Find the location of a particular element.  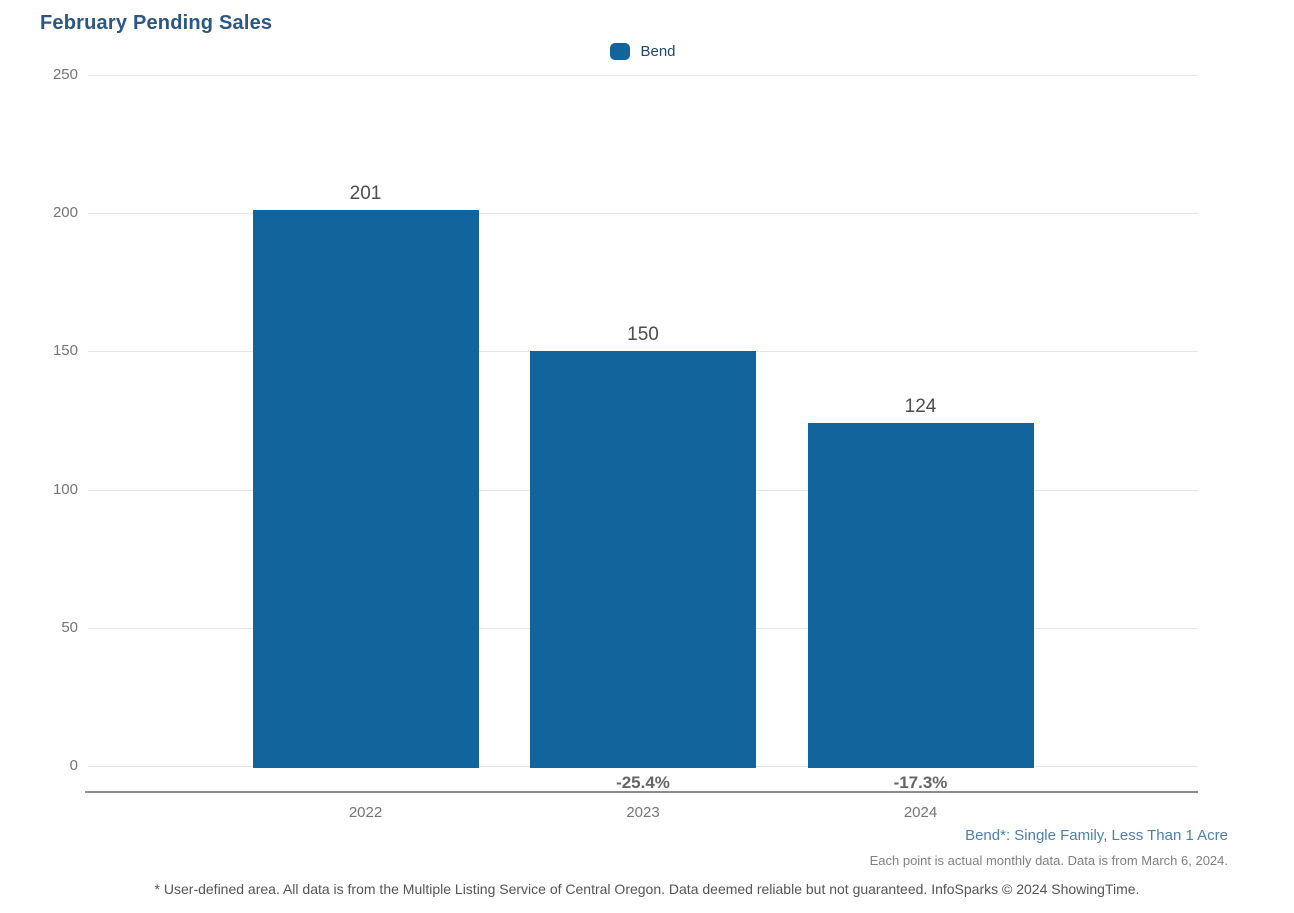

x-axis-line is located at coordinates (641, 792).